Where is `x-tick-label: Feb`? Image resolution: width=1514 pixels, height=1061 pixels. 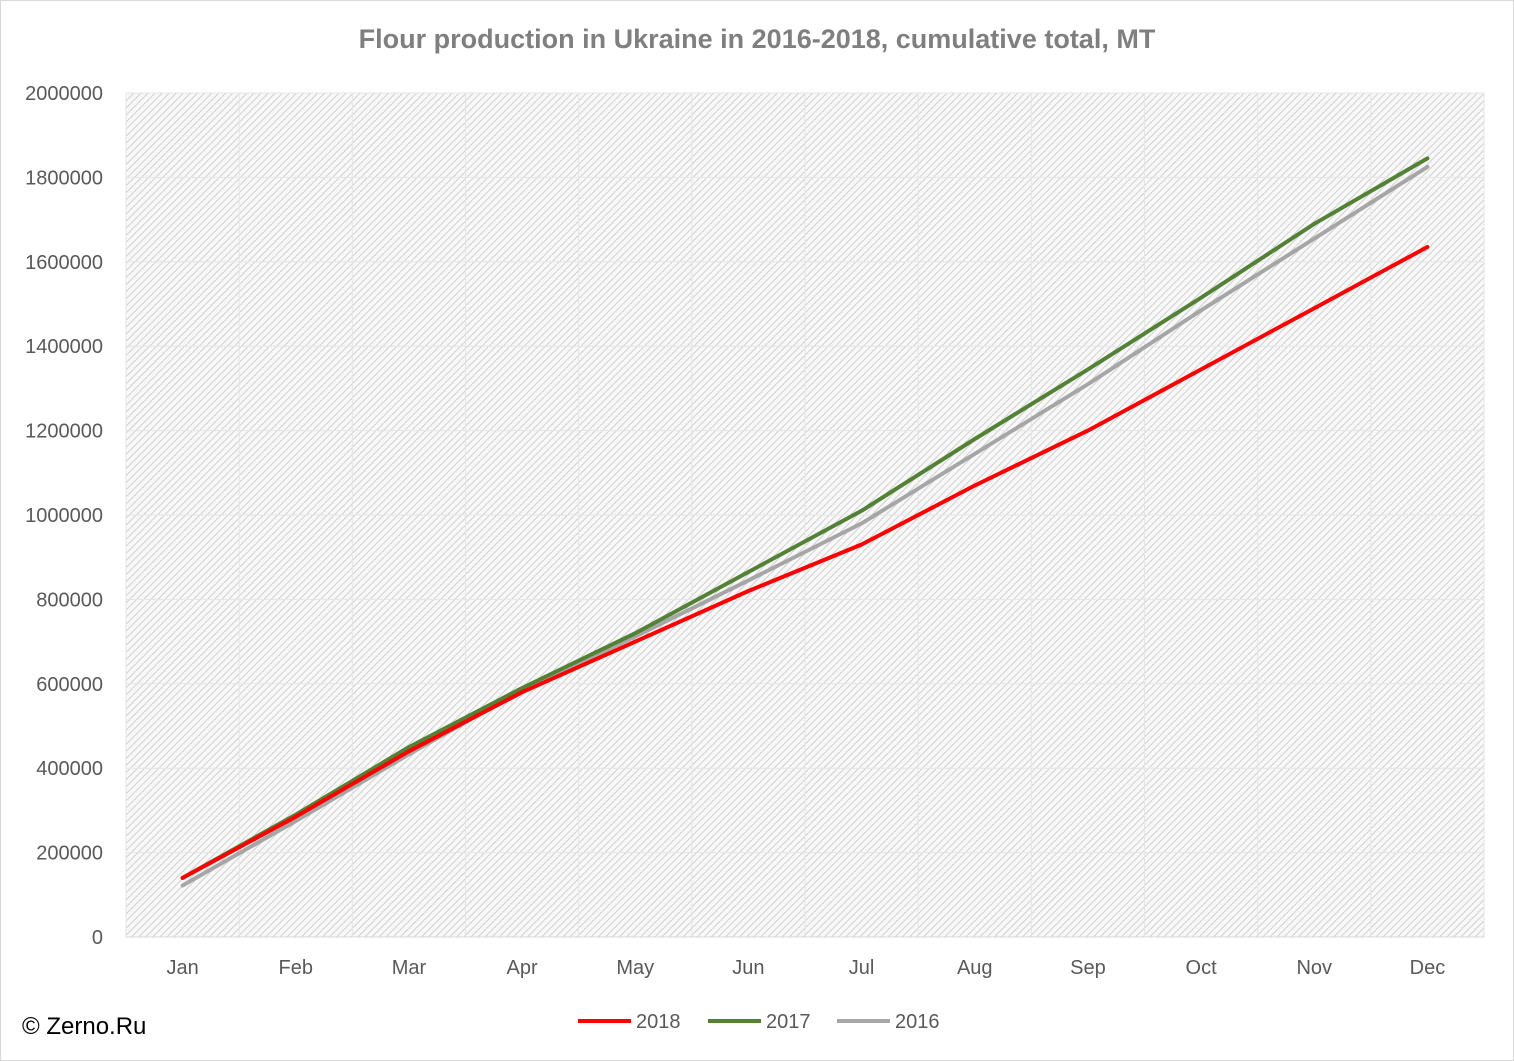
x-tick-label: Feb is located at coordinates (296, 968).